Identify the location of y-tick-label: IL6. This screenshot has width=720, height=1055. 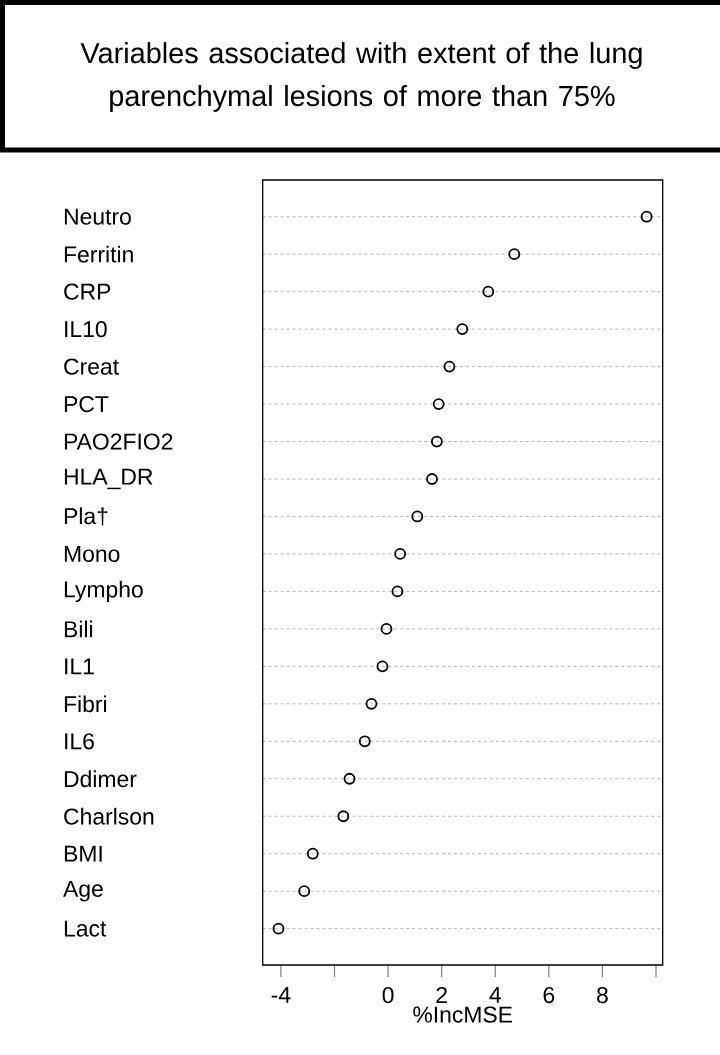
(79, 741).